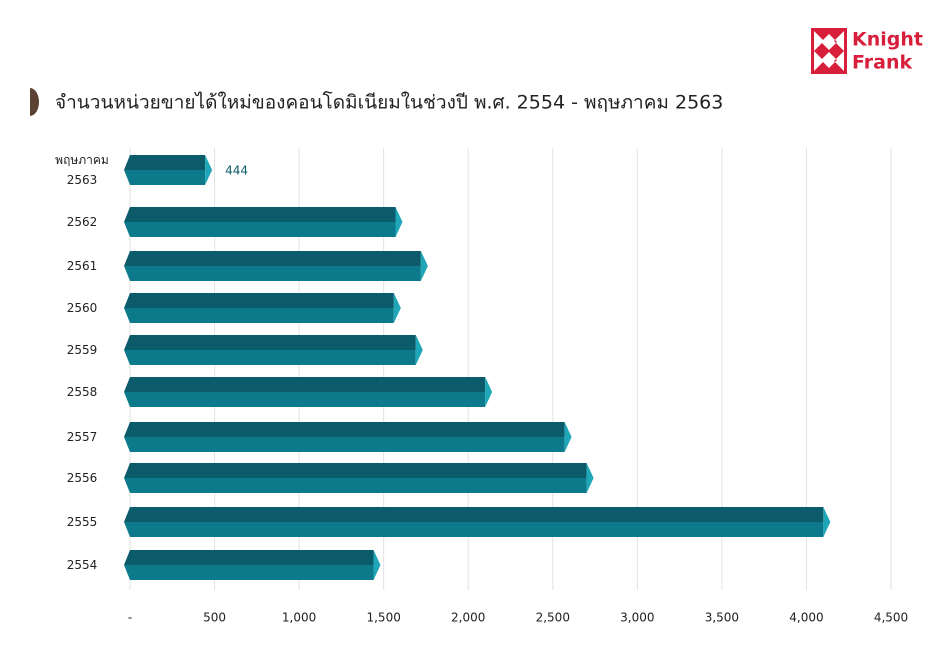 The image size is (940, 647). Describe the element at coordinates (82, 222) in the screenshot. I see `y-tick-label: 2562` at that location.